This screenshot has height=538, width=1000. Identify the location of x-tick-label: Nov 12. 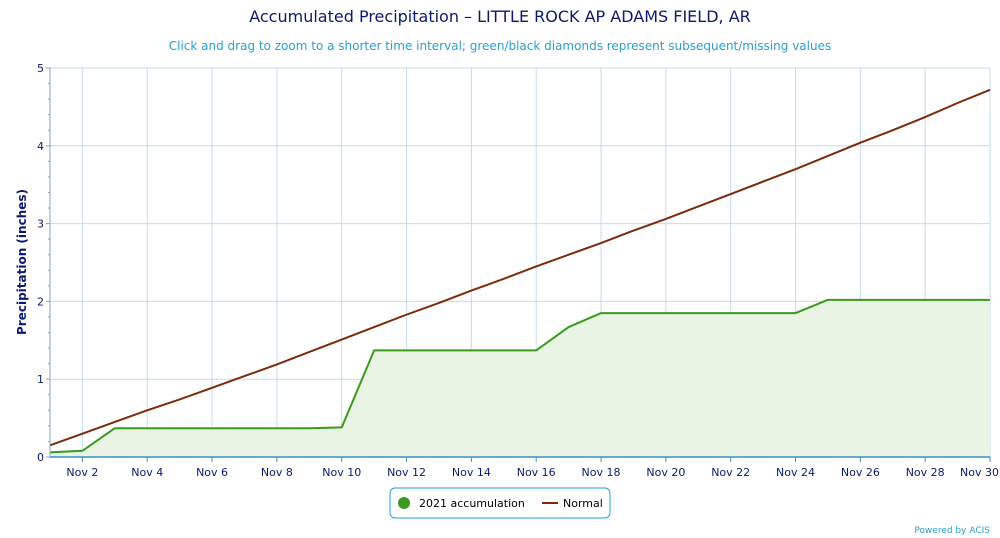
(406, 472).